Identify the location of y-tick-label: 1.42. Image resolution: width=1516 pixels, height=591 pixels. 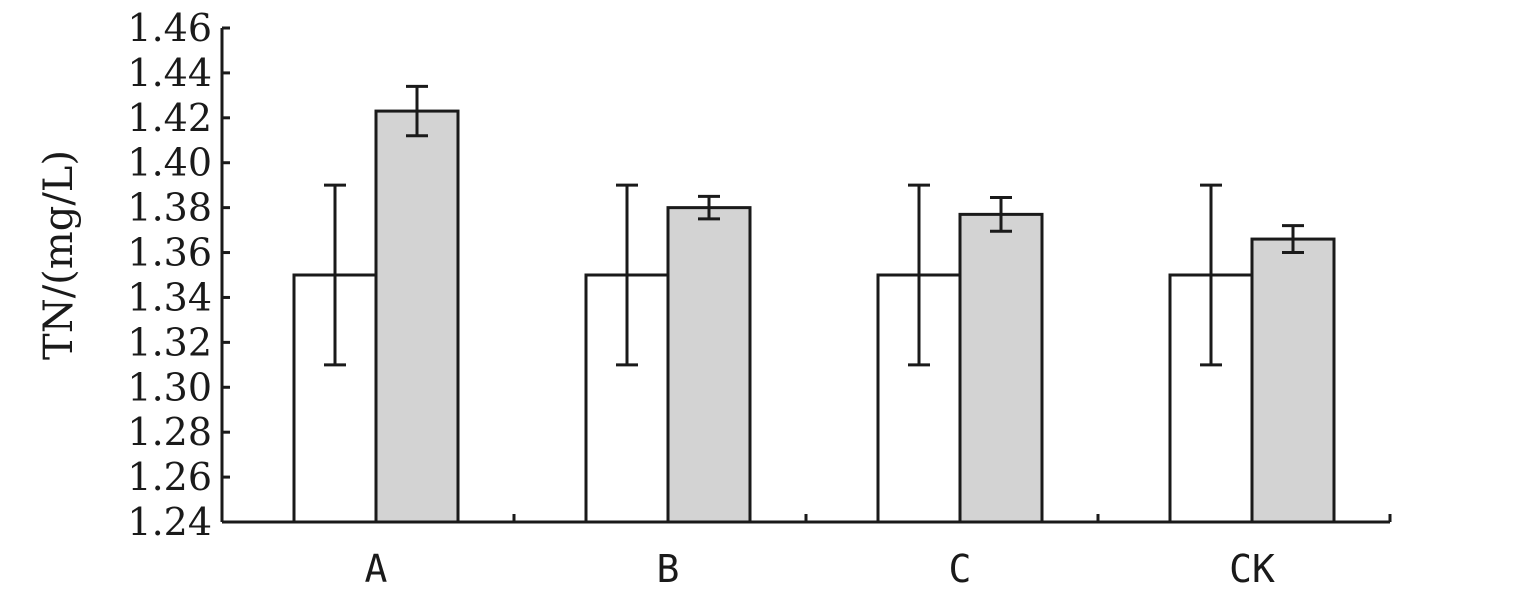
(169, 118).